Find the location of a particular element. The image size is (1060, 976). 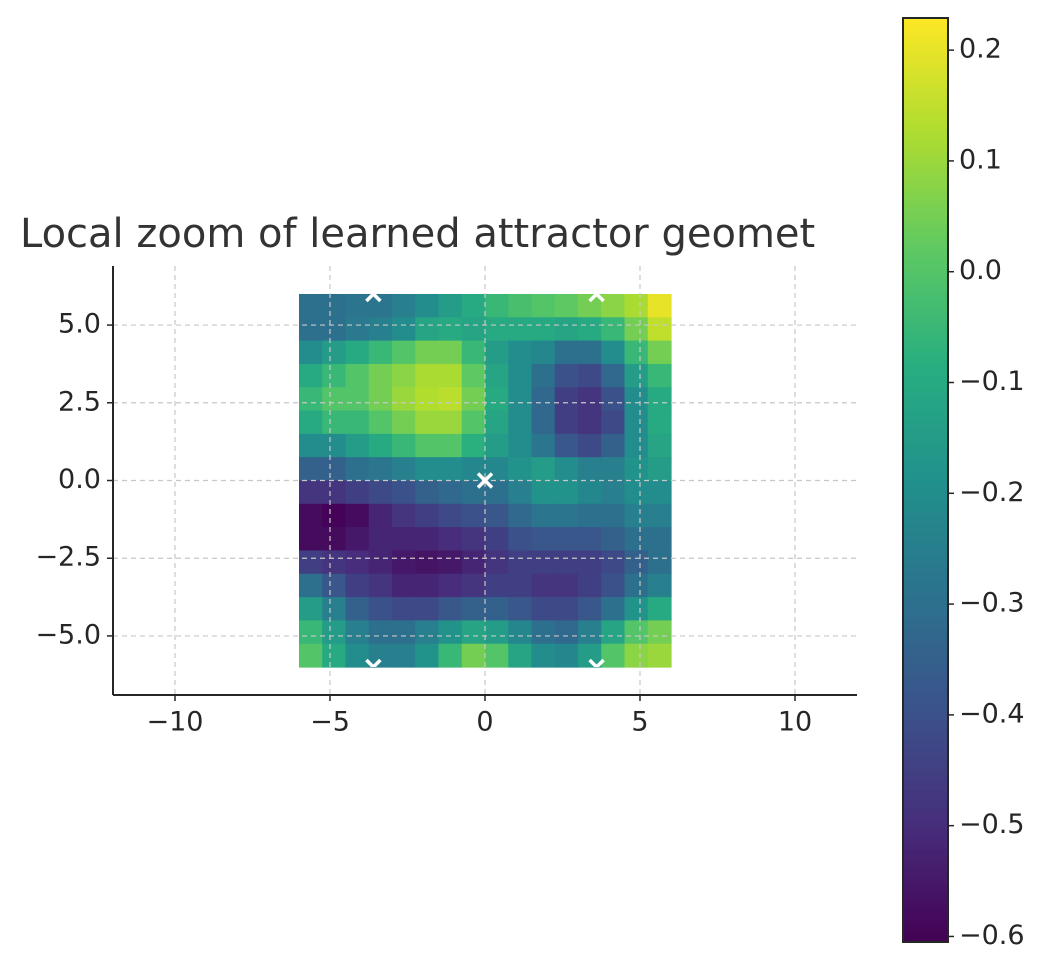

colorbar-tick-label: −0.2 is located at coordinates (992, 492).